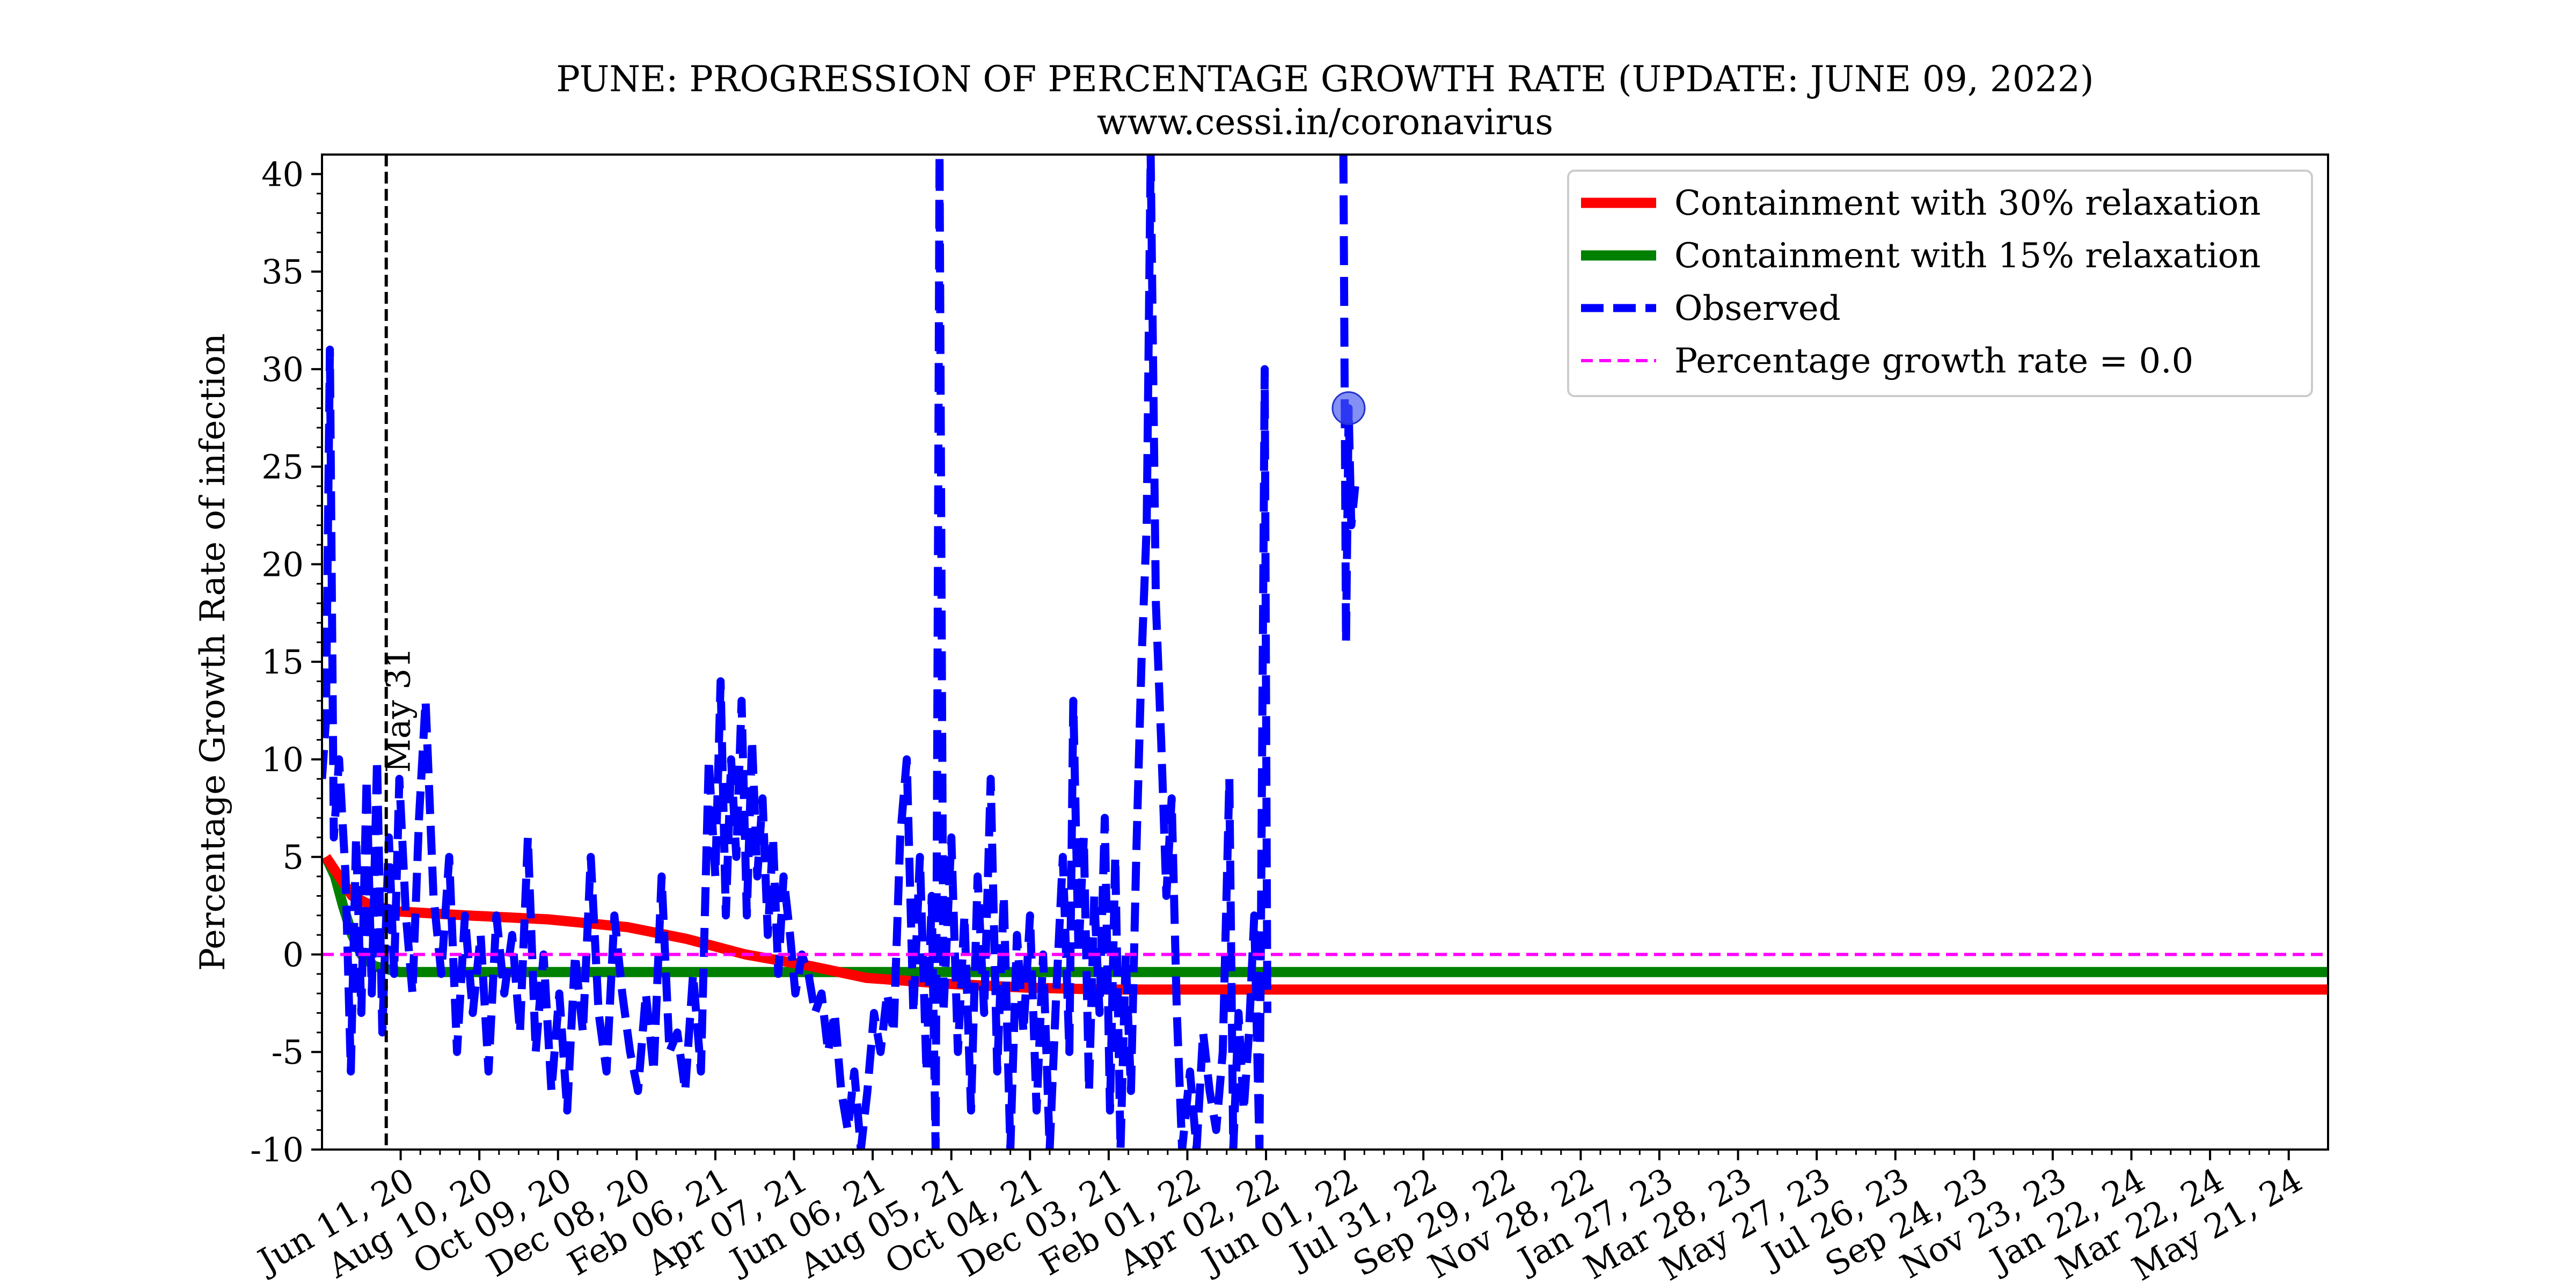 This screenshot has height=1288, width=2576. What do you see at coordinates (282, 271) in the screenshot?
I see `y-tick-label: 35` at bounding box center [282, 271].